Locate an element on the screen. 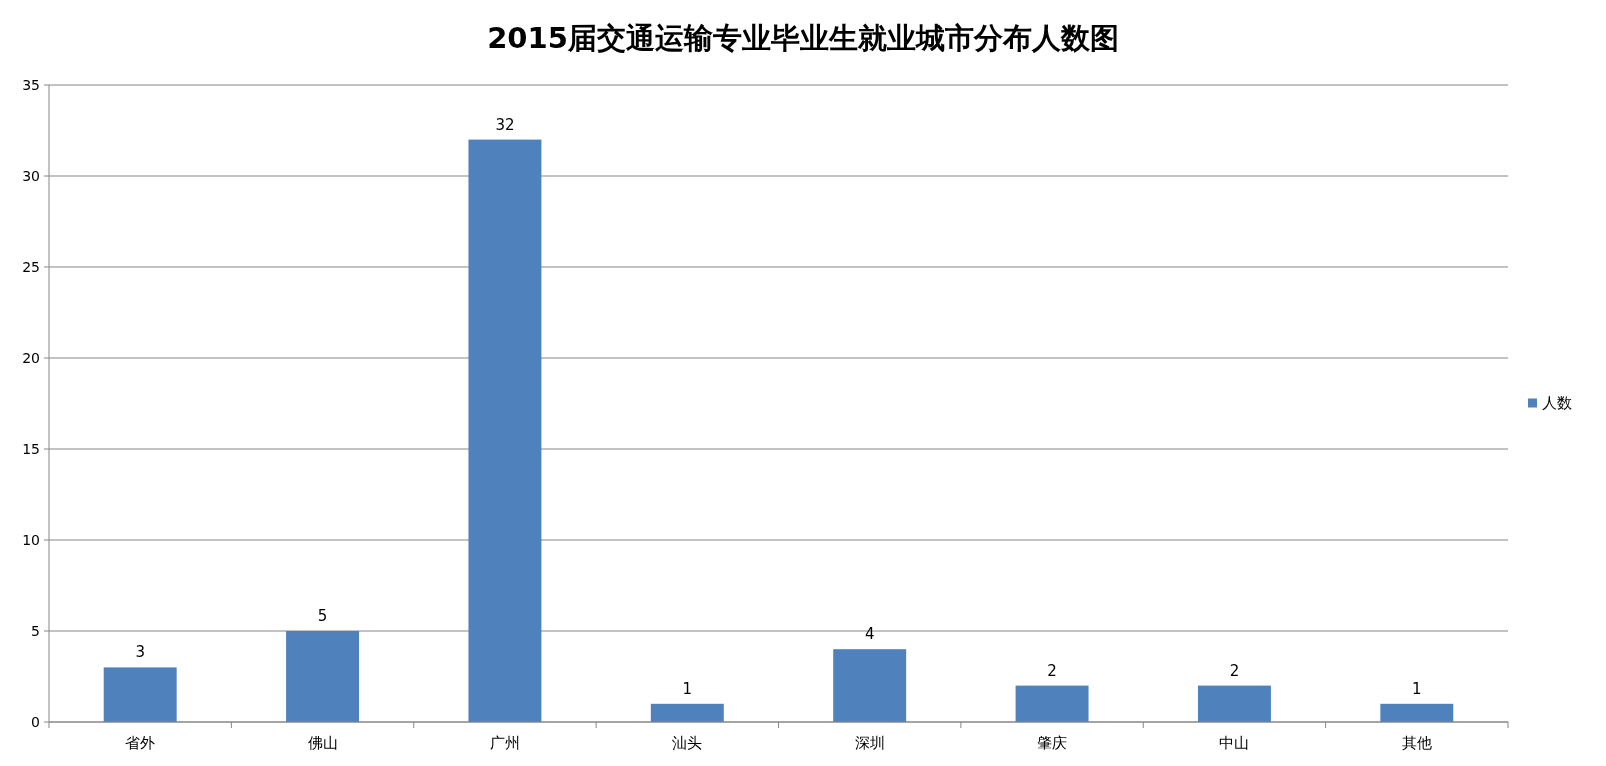  data-label: 5 is located at coordinates (322, 616).